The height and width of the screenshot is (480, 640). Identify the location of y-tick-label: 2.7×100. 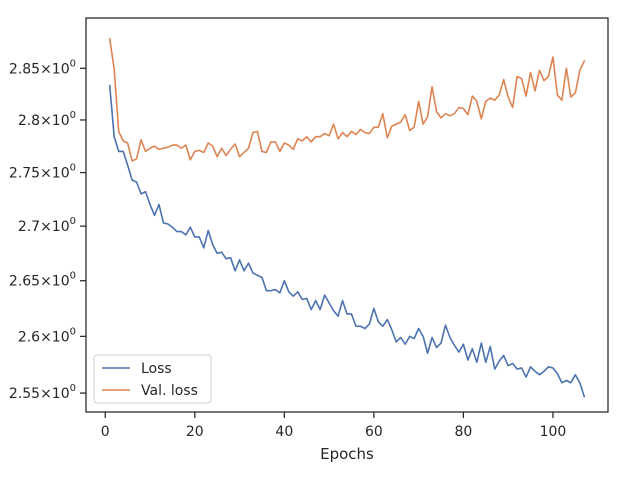
(47, 225).